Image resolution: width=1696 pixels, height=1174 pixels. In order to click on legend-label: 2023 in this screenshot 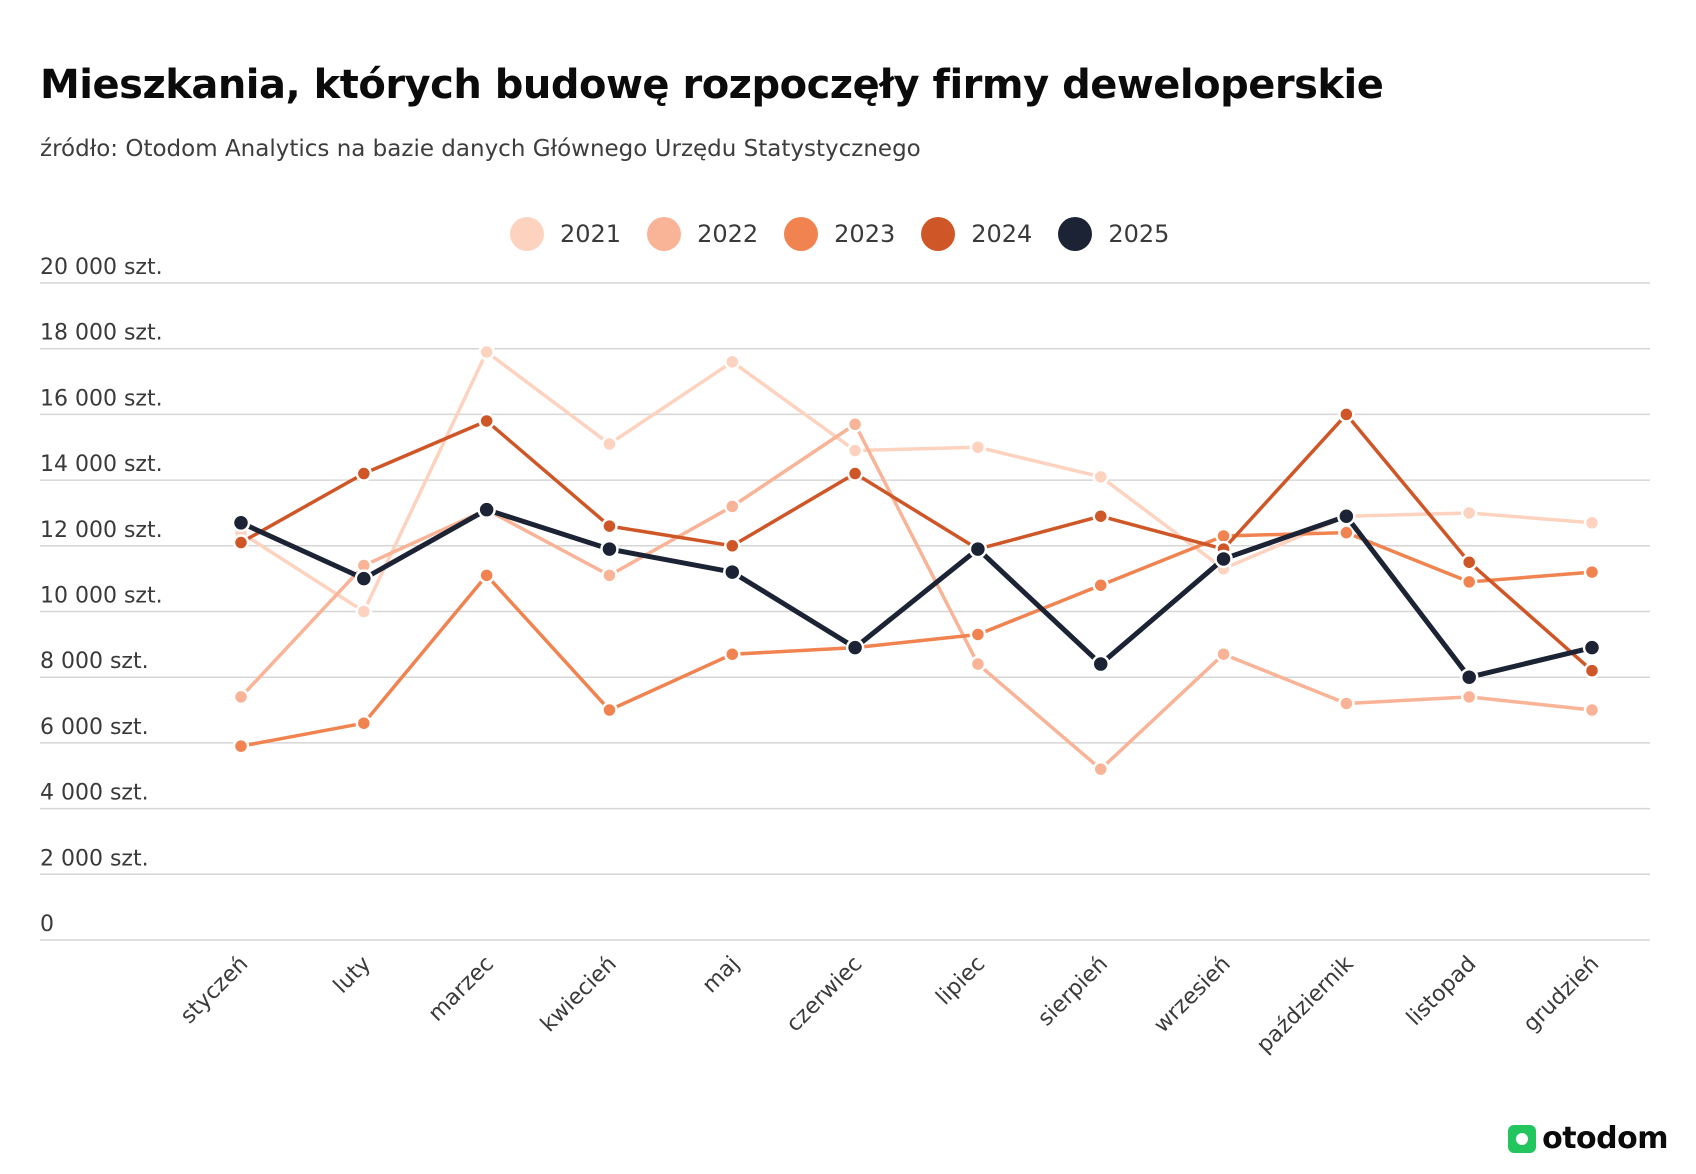, I will do `click(865, 234)`.